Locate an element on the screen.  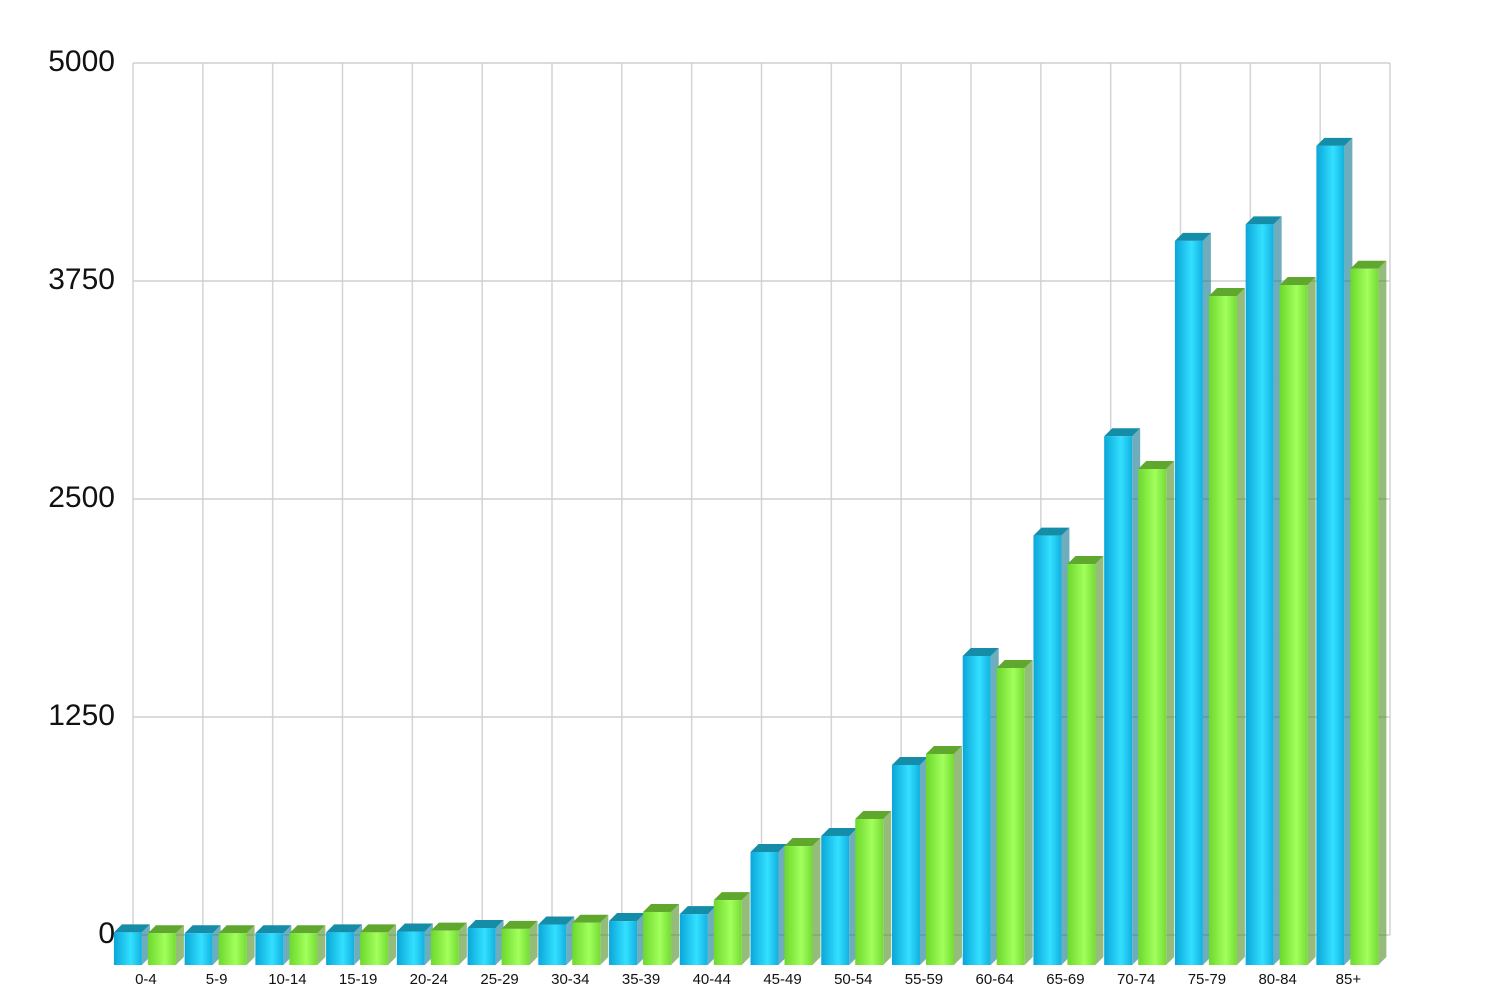
y-tick-label: 5000 is located at coordinates (81, 61).